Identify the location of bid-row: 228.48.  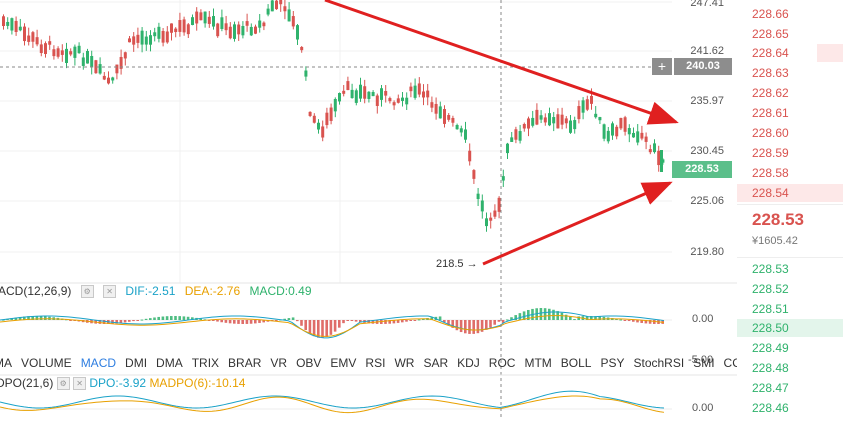
(790, 368).